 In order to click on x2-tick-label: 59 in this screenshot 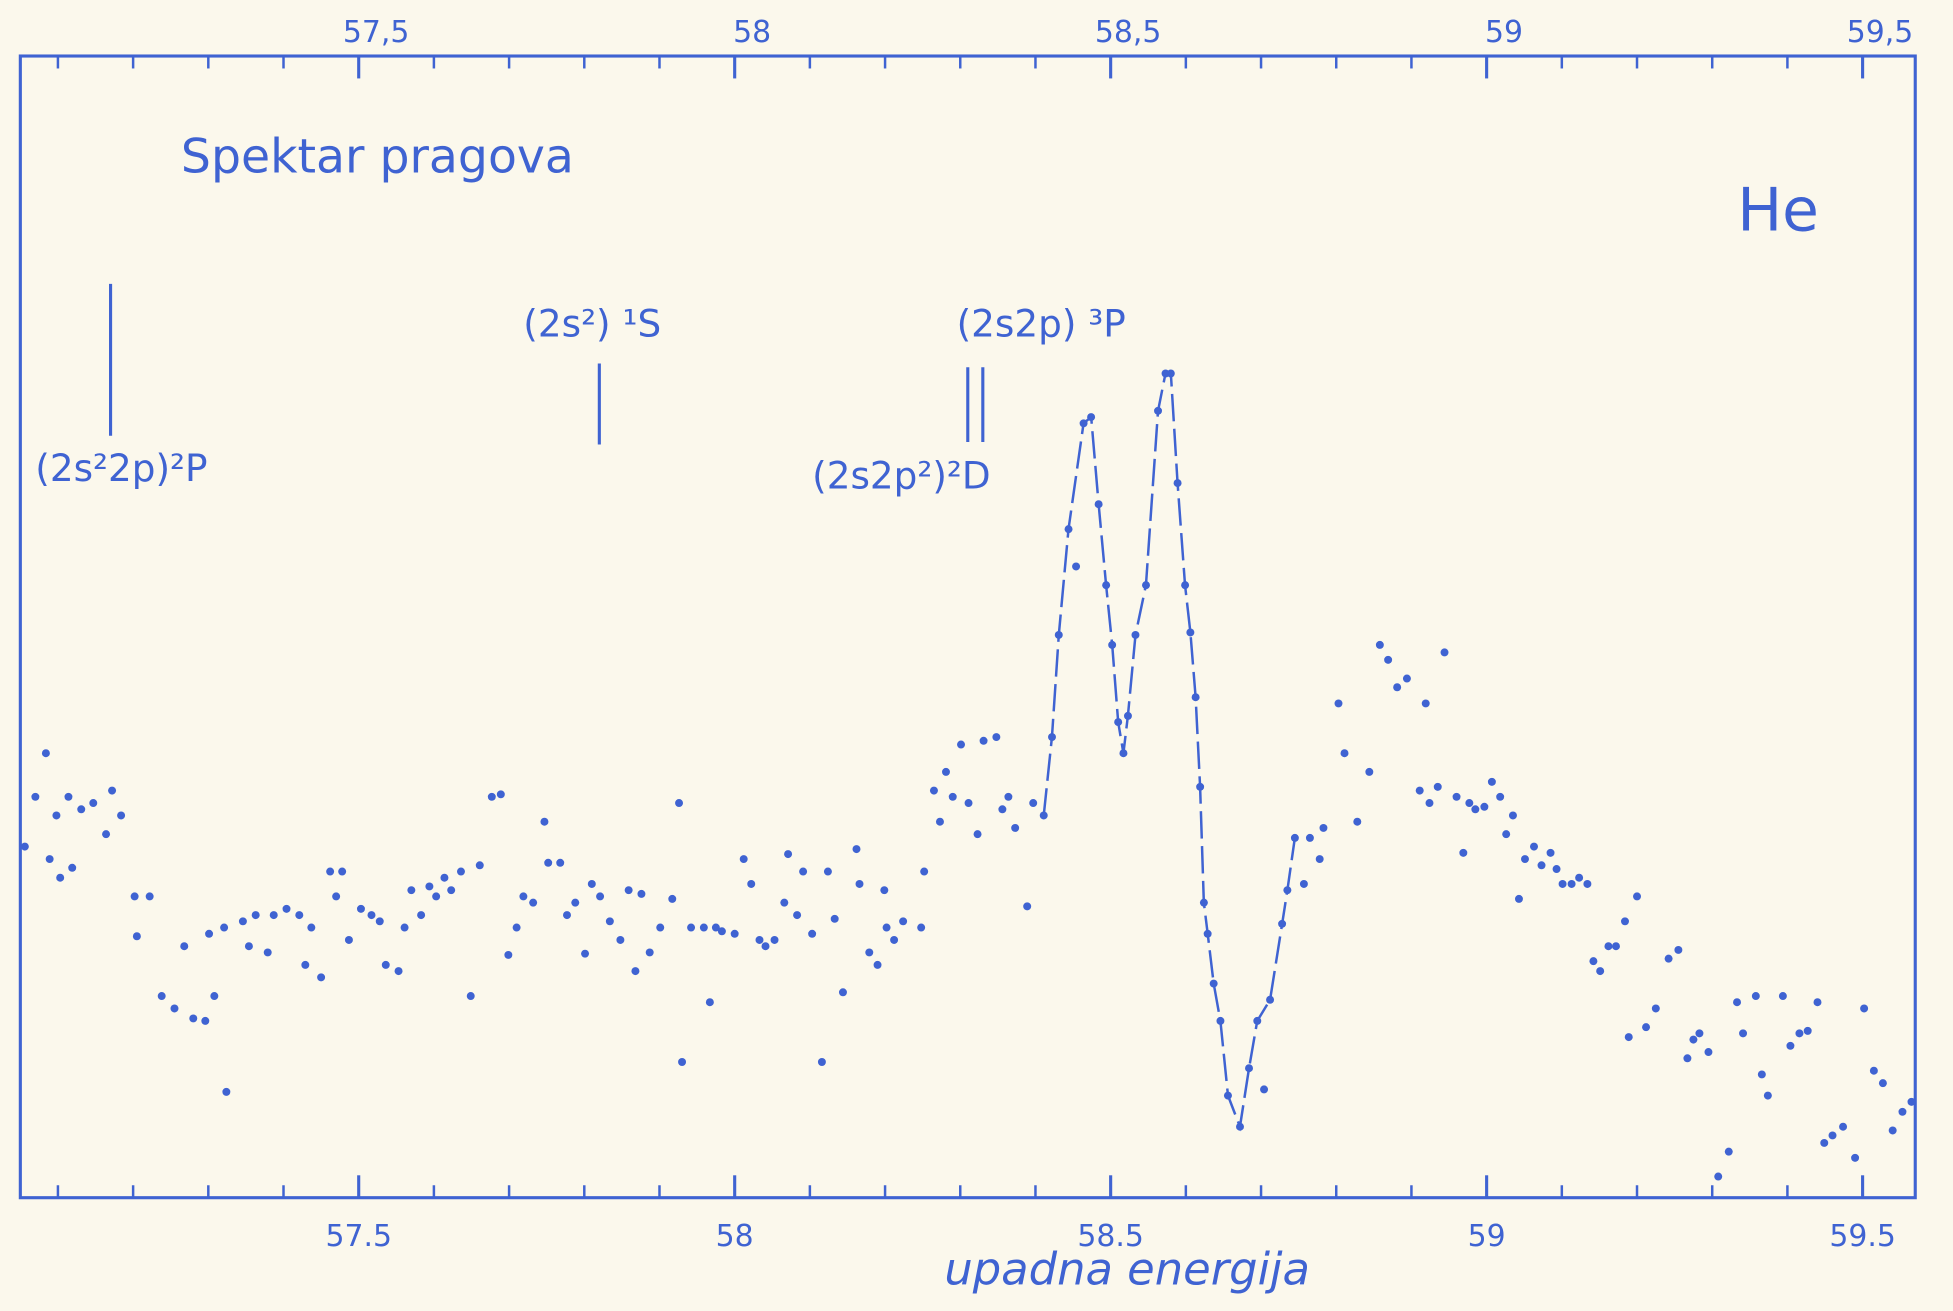, I will do `click(1504, 32)`.